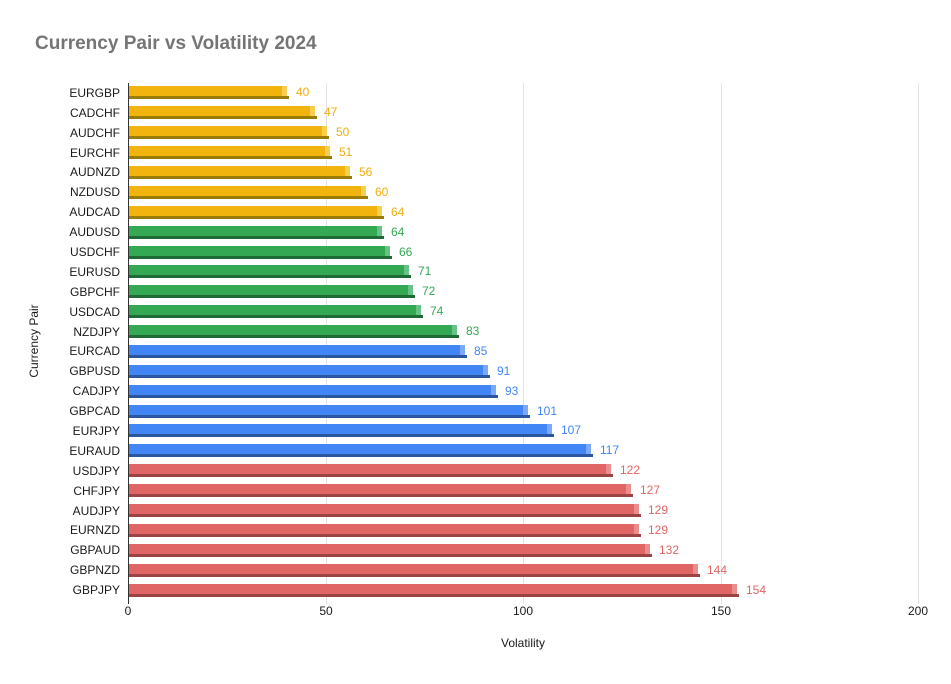 The image size is (951, 684). What do you see at coordinates (96, 431) in the screenshot?
I see `category-label: EURJPY` at bounding box center [96, 431].